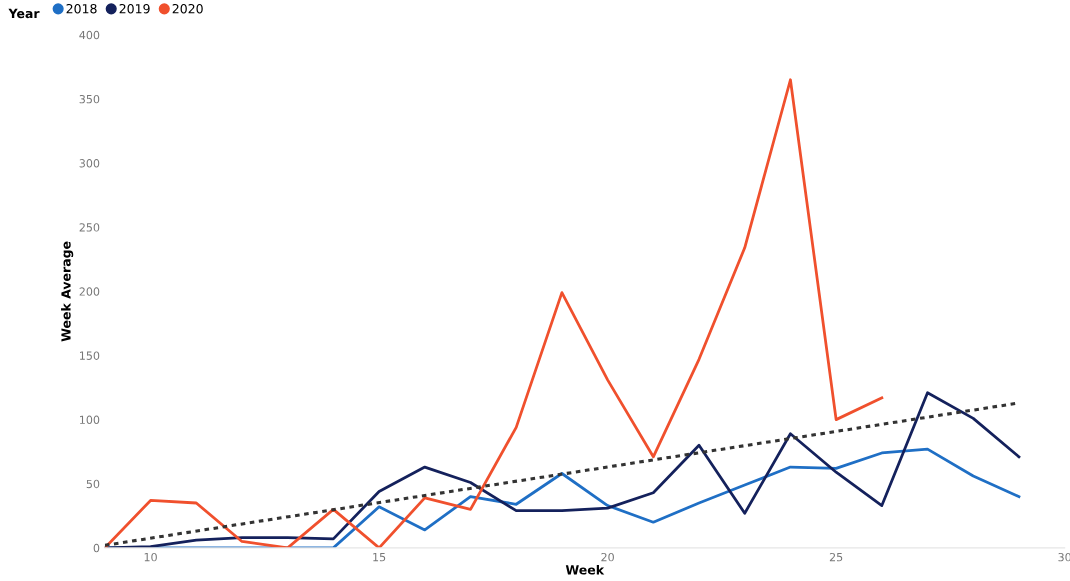  Describe the element at coordinates (90, 420) in the screenshot. I see `y-tick-label: 100` at that location.